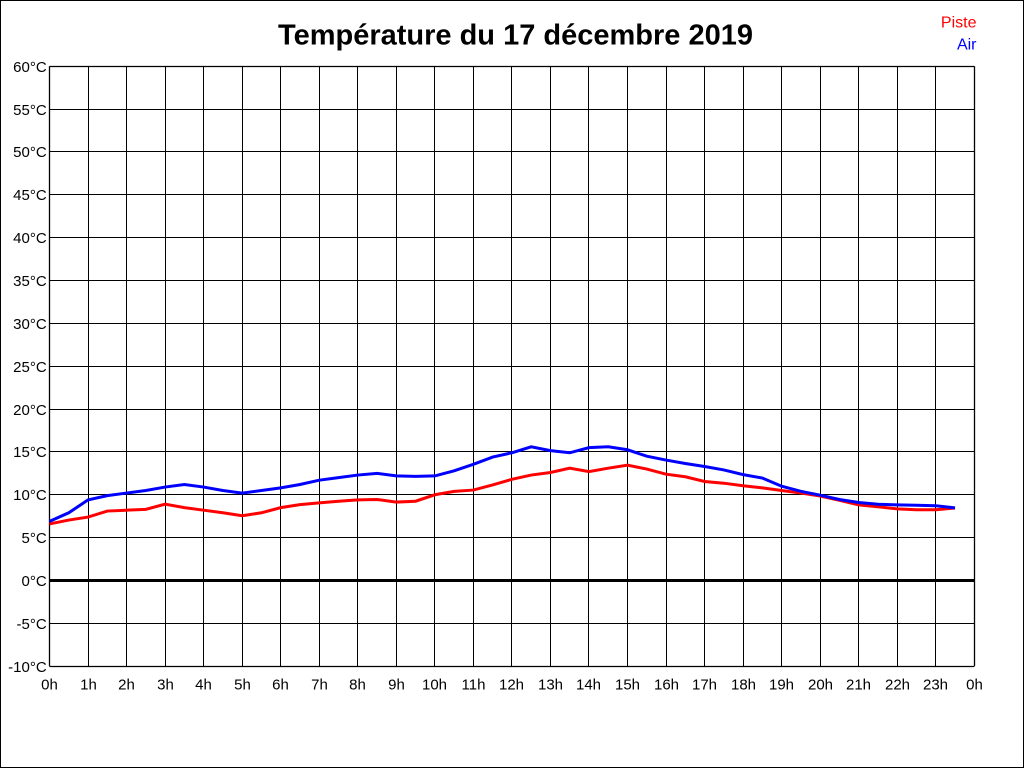 This screenshot has height=768, width=1024. Describe the element at coordinates (967, 45) in the screenshot. I see `legend-label-air: Air` at that location.